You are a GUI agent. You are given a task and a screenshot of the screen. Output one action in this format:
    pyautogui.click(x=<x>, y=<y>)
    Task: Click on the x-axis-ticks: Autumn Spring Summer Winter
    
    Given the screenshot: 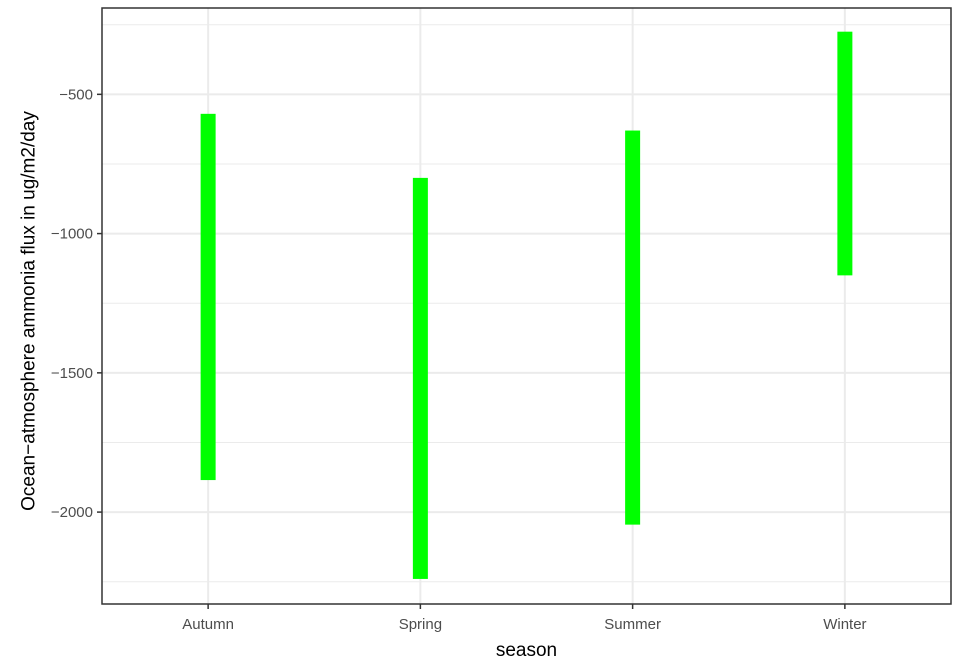 What is the action you would take?
    pyautogui.click(x=524, y=618)
    